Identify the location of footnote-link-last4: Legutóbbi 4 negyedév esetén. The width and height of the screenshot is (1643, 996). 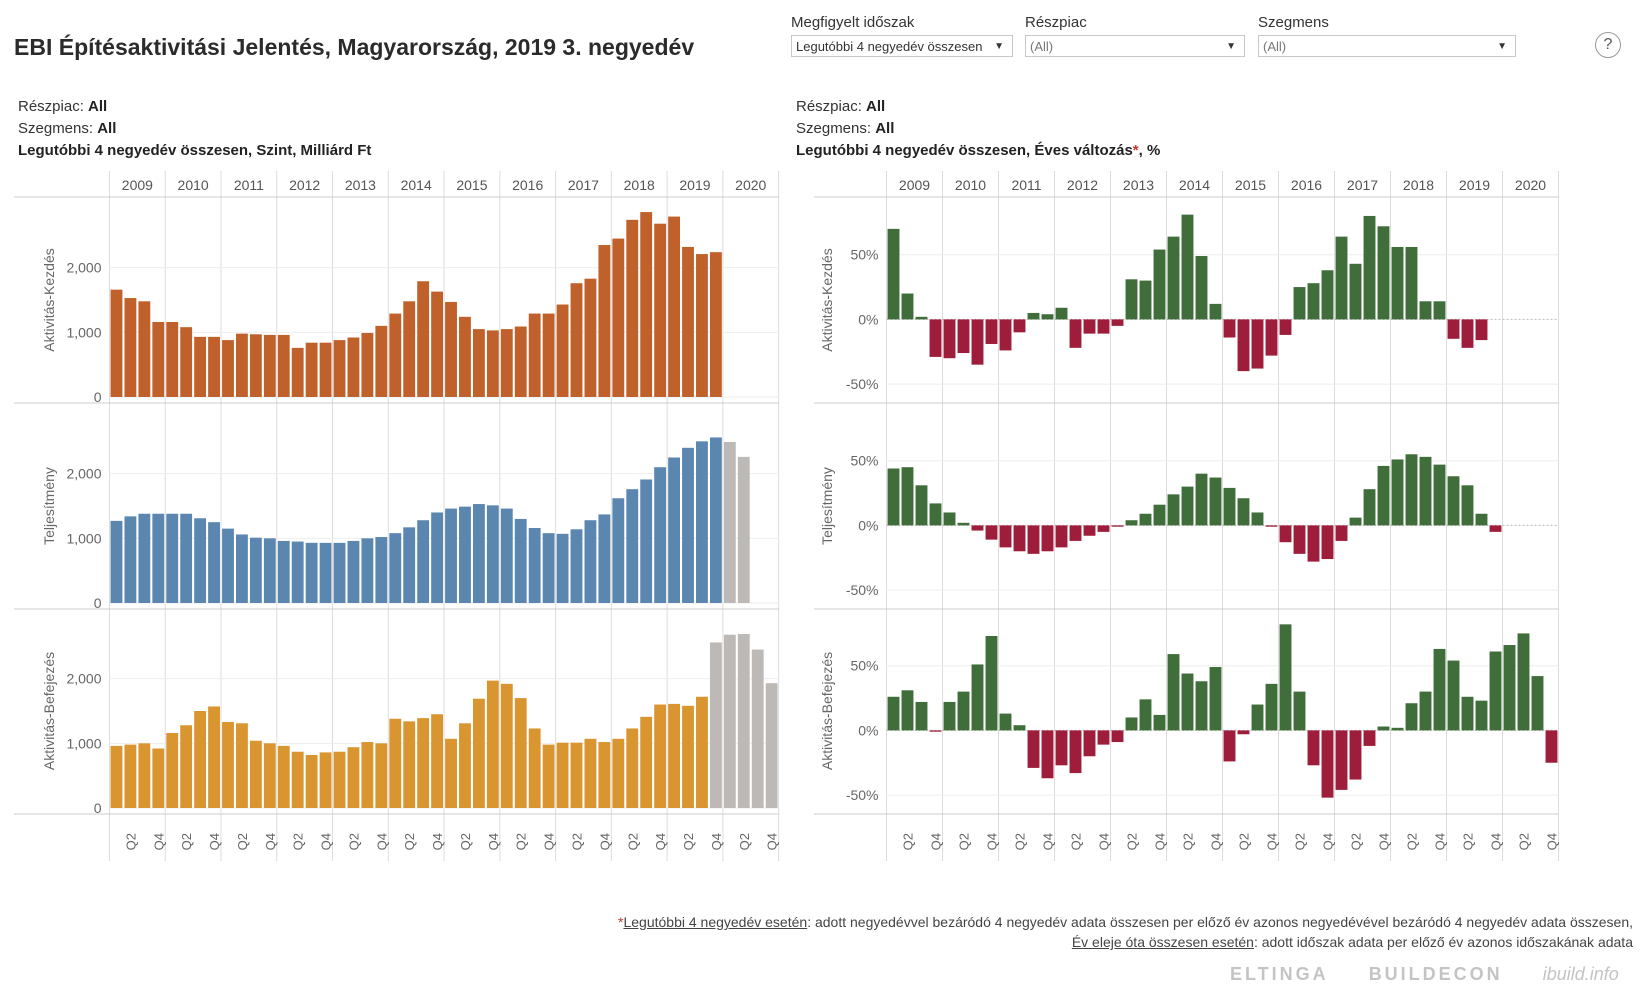
(715, 922).